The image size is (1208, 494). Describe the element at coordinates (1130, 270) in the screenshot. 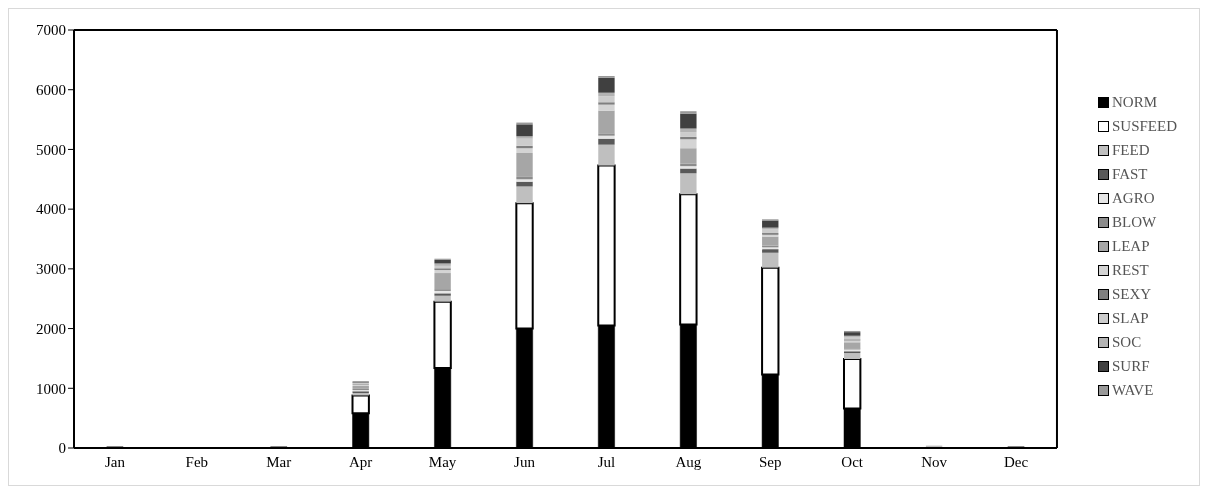

I see `legend-label: REST` at that location.